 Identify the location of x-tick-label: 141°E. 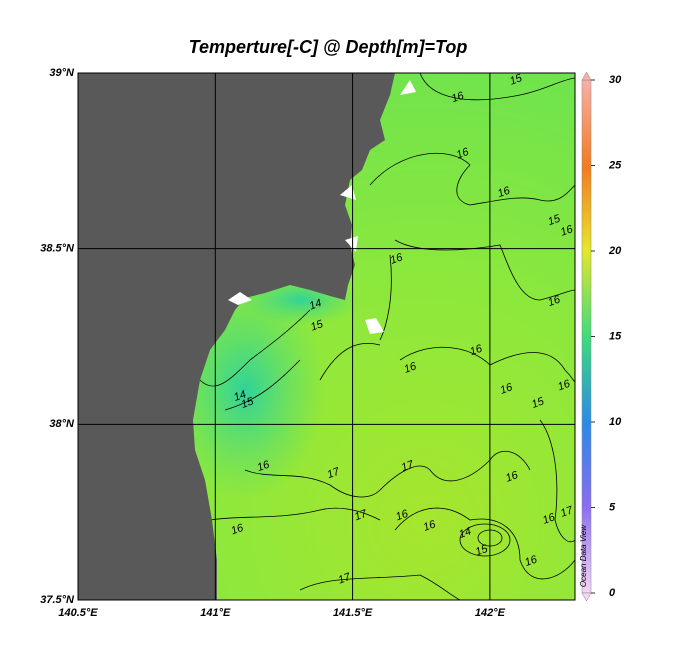
(215, 613).